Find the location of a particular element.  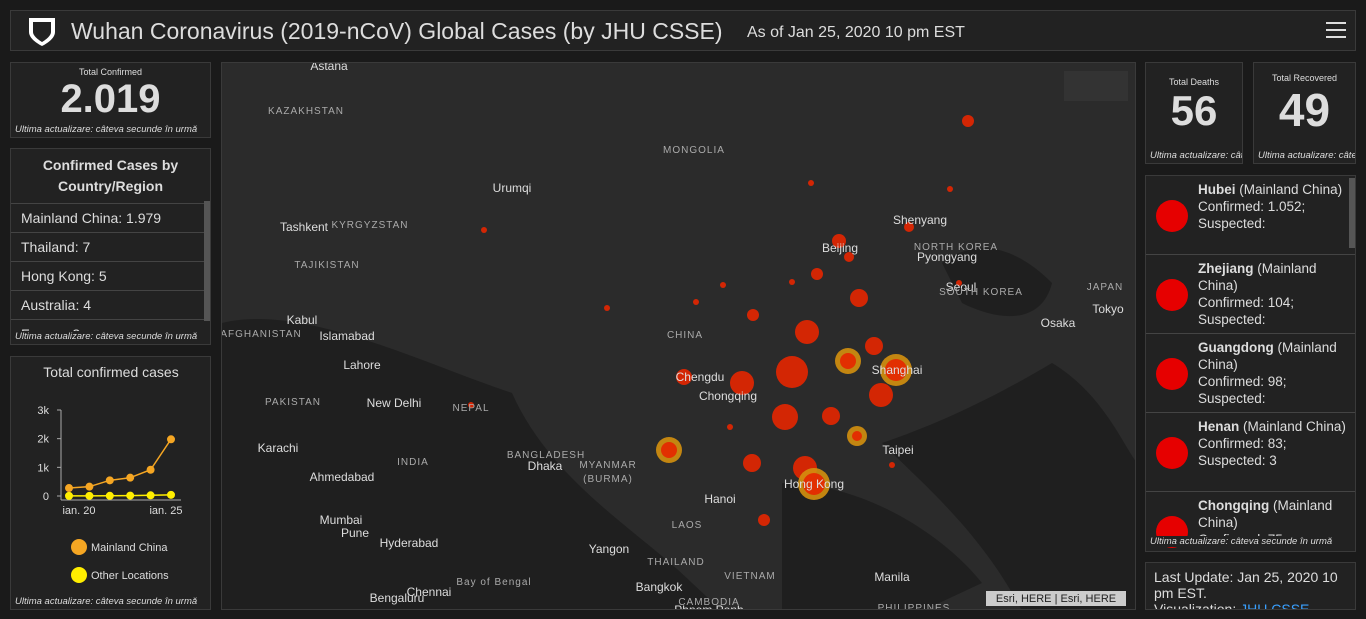

viz-label: Visualization: is located at coordinates (1195, 605).